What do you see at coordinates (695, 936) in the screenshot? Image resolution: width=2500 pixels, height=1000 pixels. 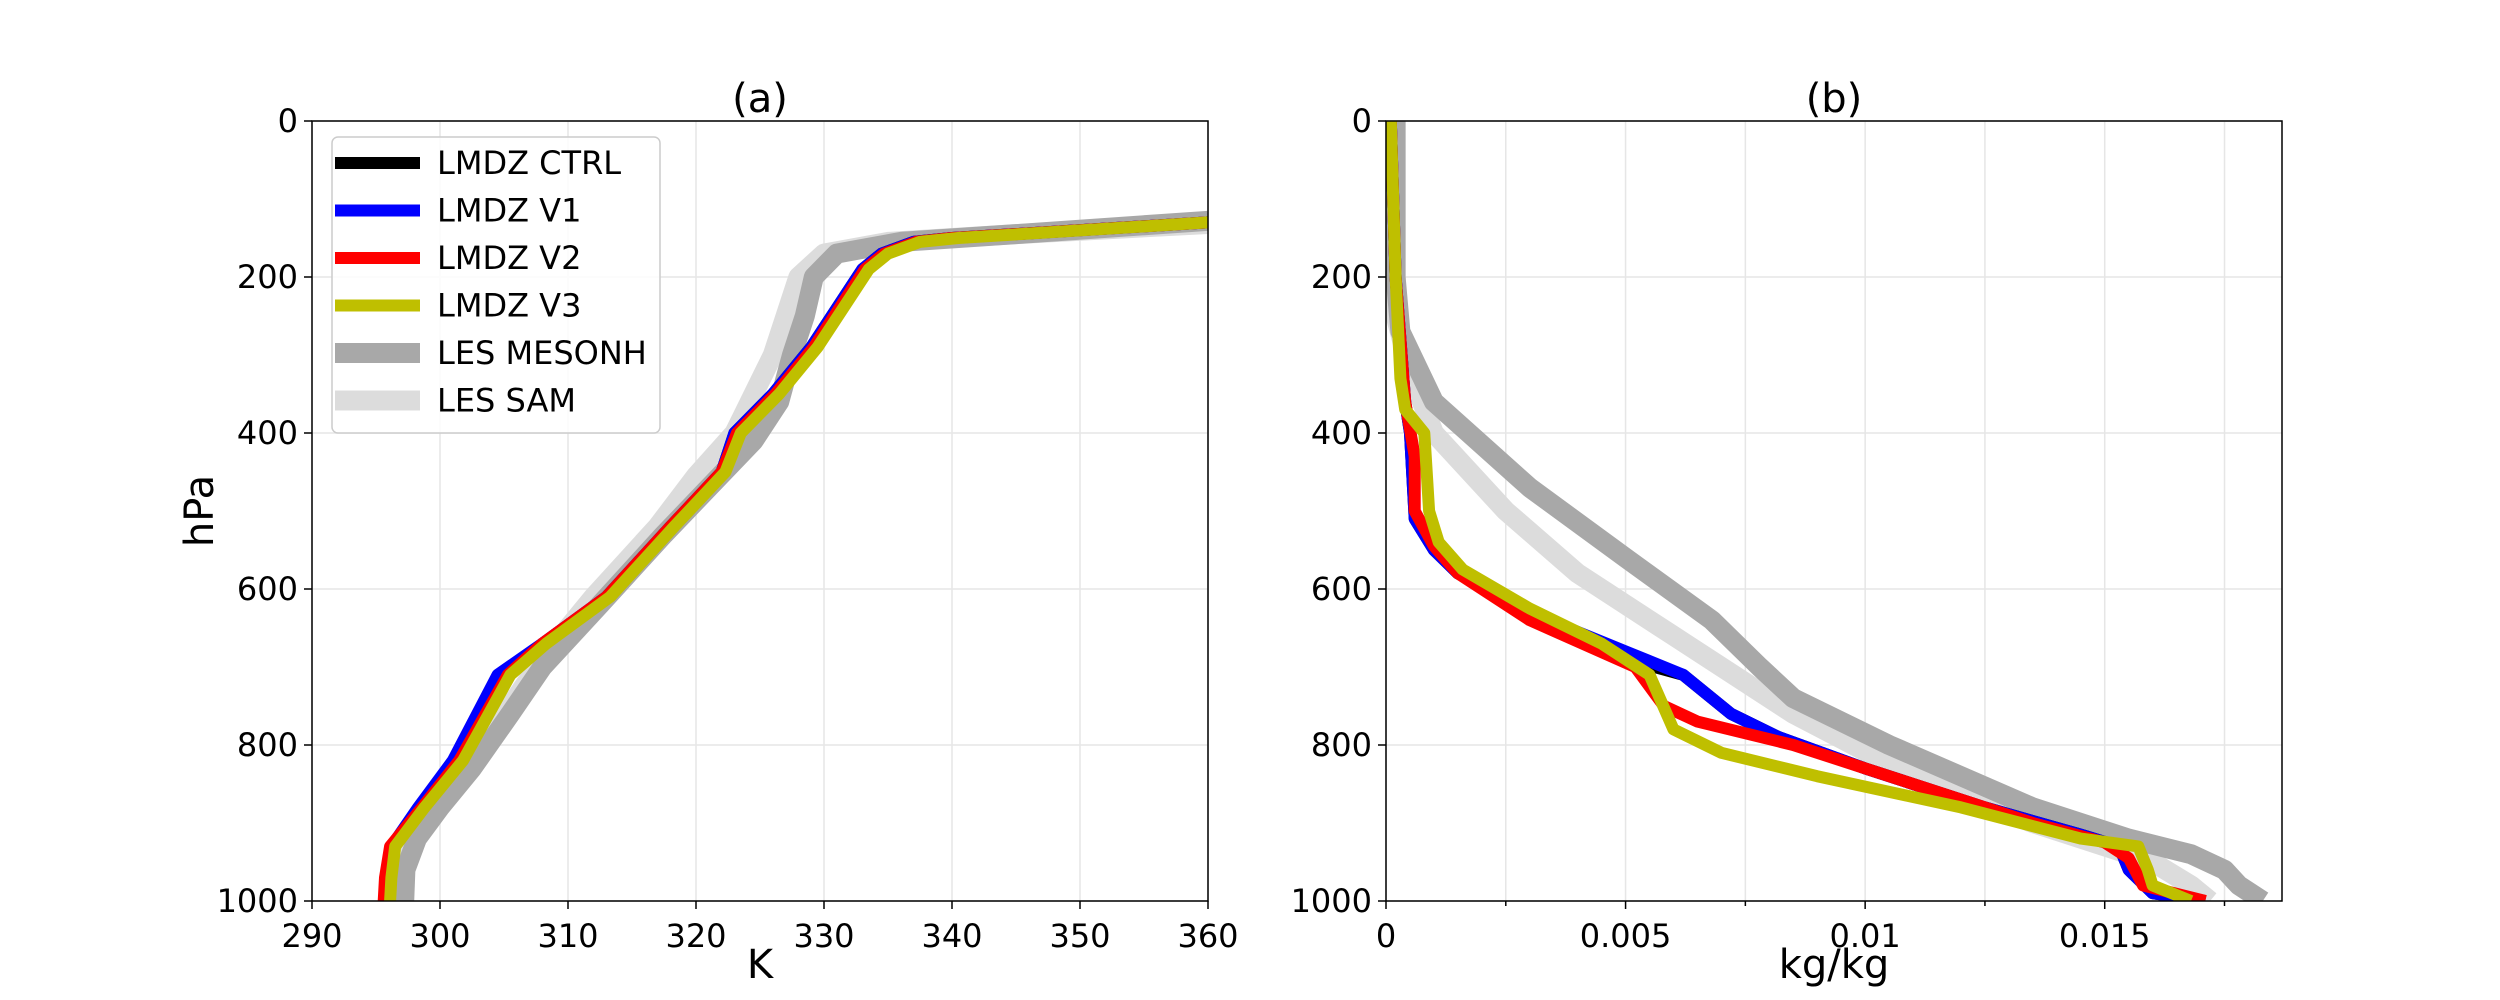 I see `x-tick-label: 320` at bounding box center [695, 936].